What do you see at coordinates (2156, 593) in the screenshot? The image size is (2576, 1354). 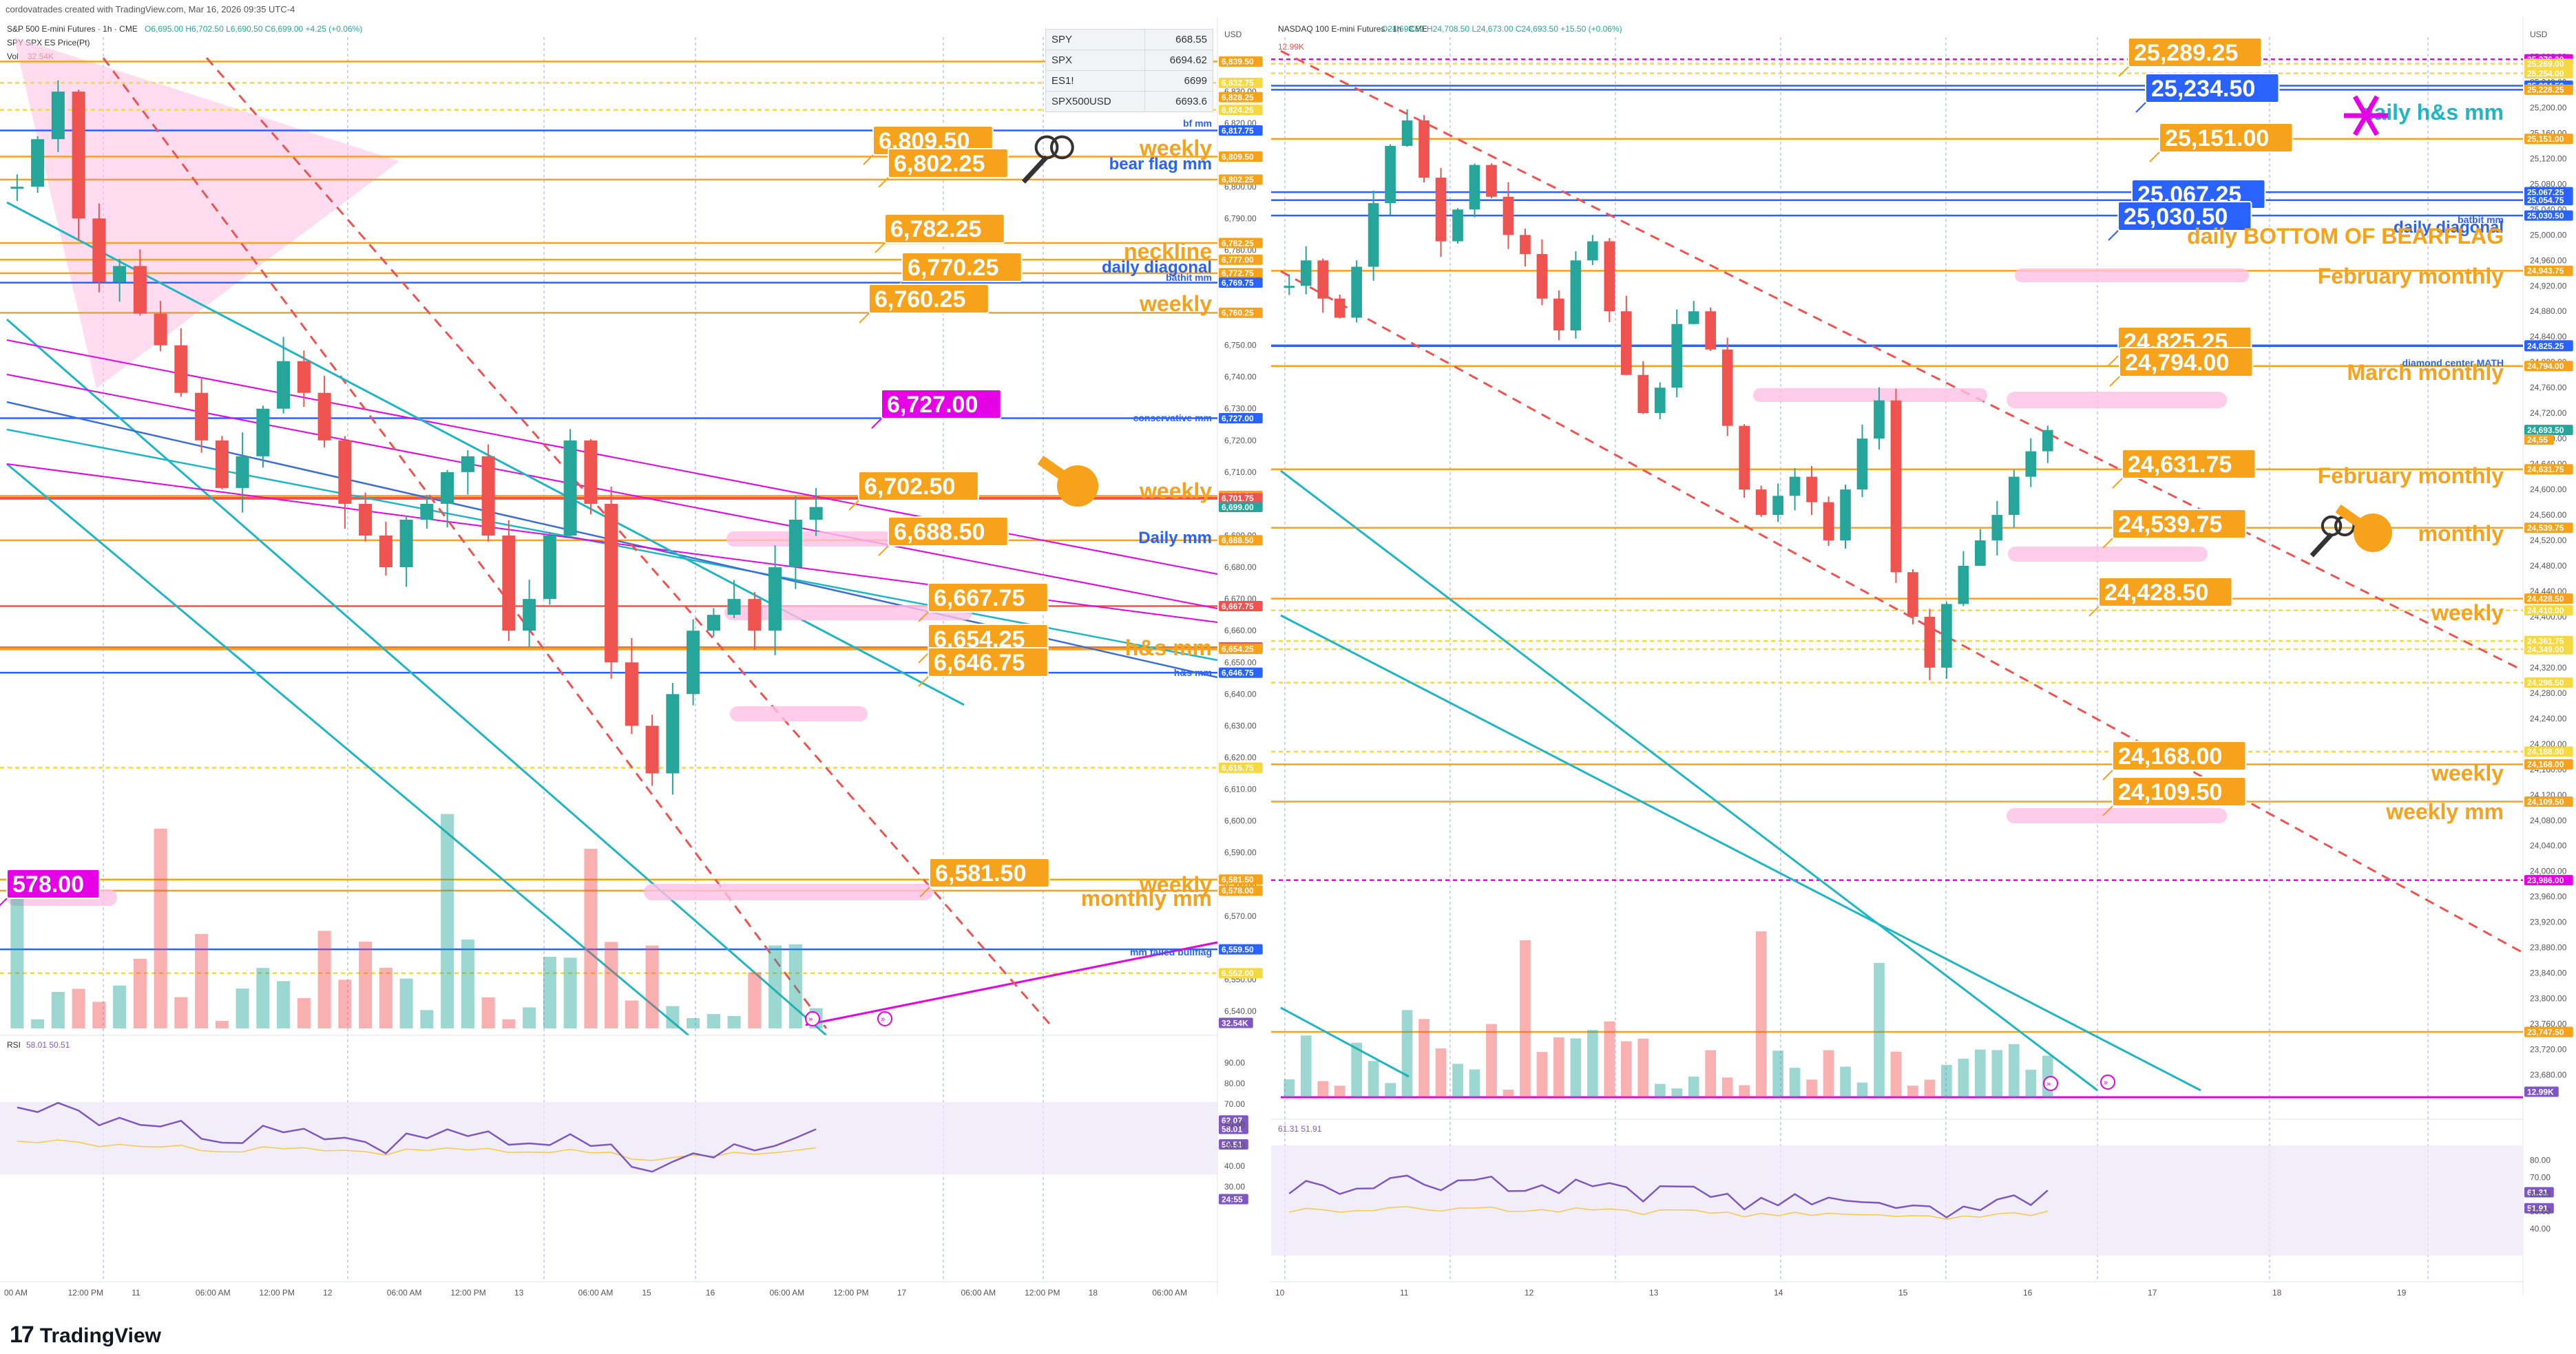 I see `price-callout: 24,428.50` at bounding box center [2156, 593].